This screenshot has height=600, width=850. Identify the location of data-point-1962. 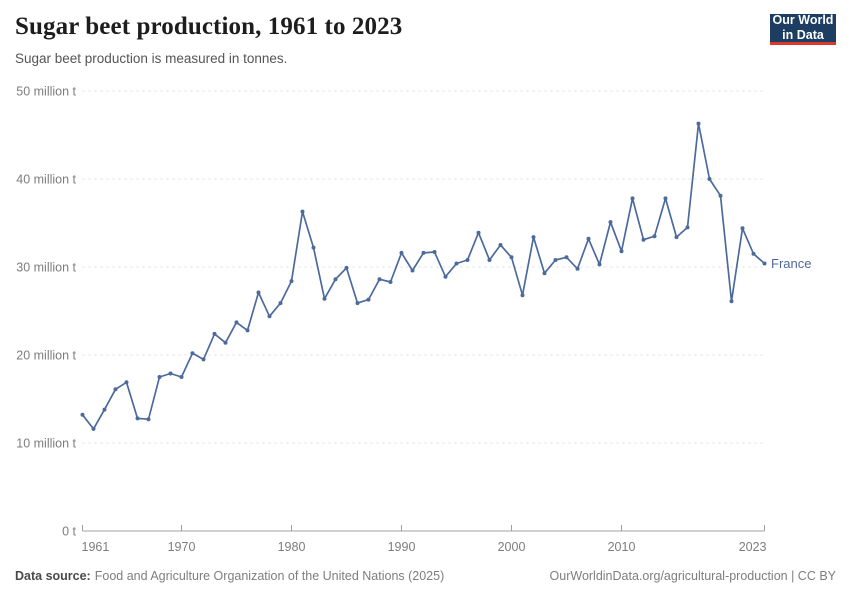
(93, 428).